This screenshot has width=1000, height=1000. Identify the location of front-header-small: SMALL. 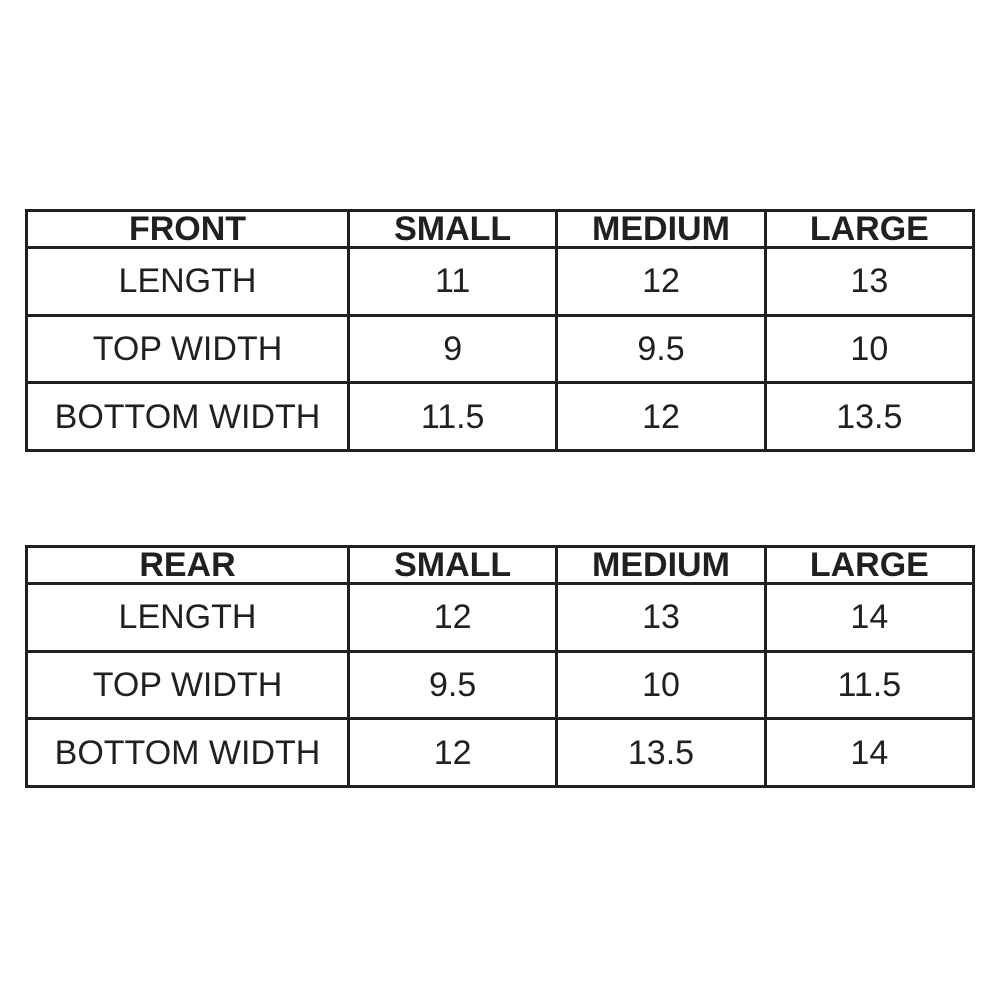
(452, 229).